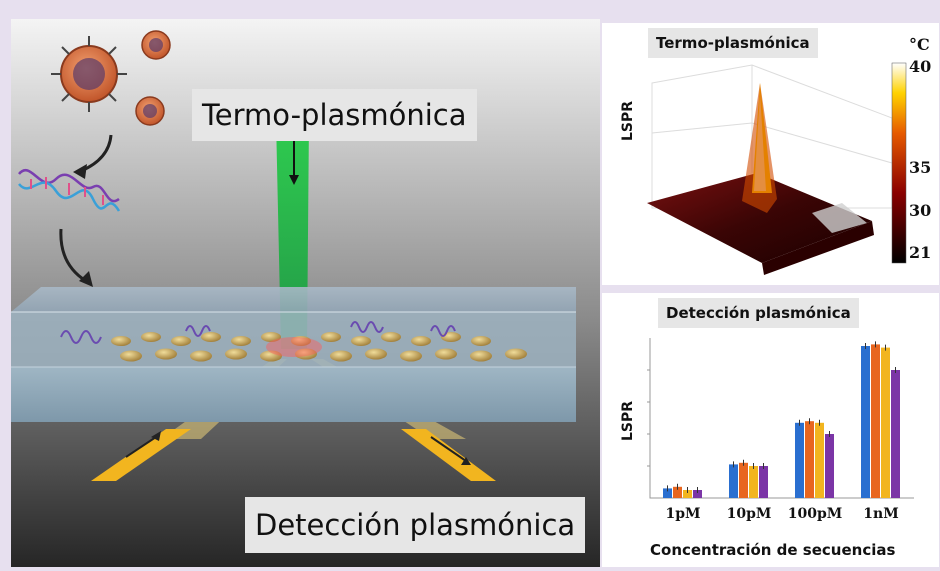 This screenshot has height=571, width=940. Describe the element at coordinates (628, 421) in the screenshot. I see `panel-bottom-ylabel: LSPR` at that location.